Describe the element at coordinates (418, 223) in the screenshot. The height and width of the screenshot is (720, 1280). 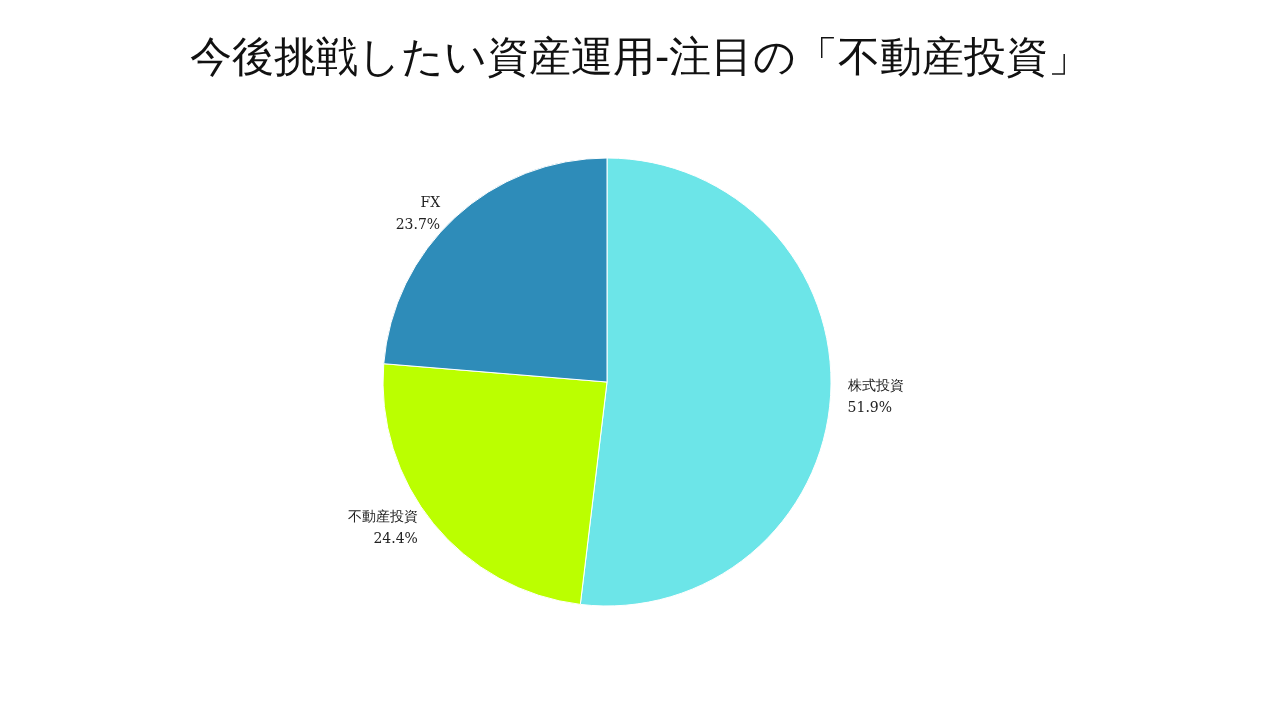
I see `data-label: 23.7%` at that location.